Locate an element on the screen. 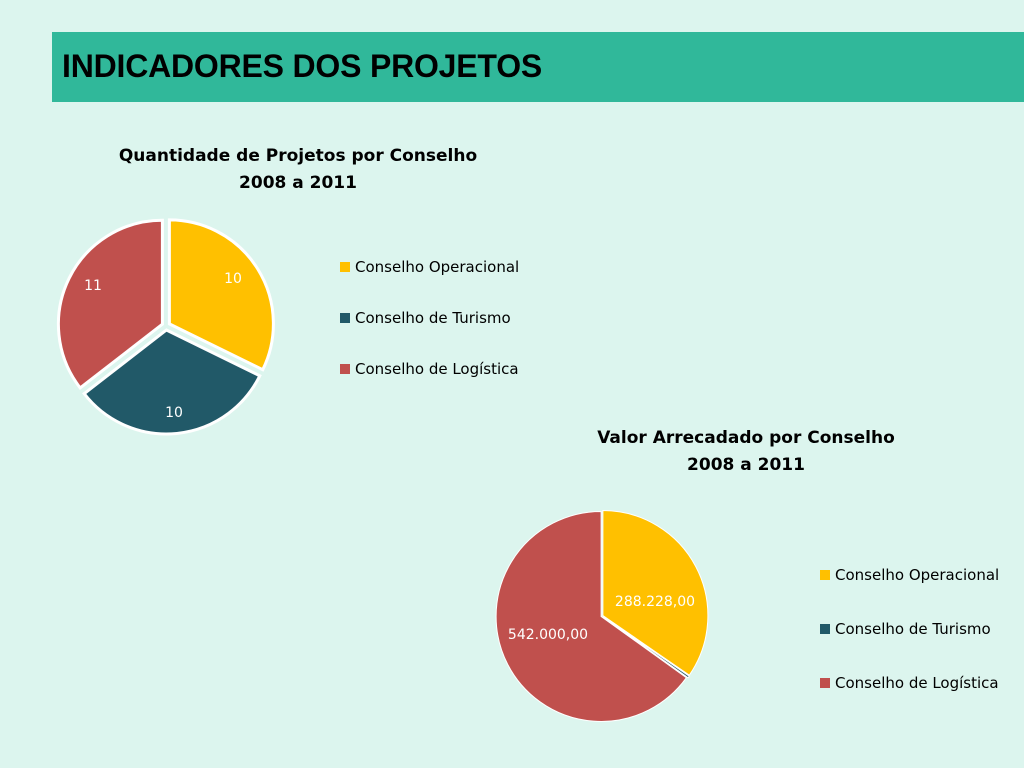 The width and height of the screenshot is (1024, 768). data-label-3: 542.000,00 is located at coordinates (548, 635).